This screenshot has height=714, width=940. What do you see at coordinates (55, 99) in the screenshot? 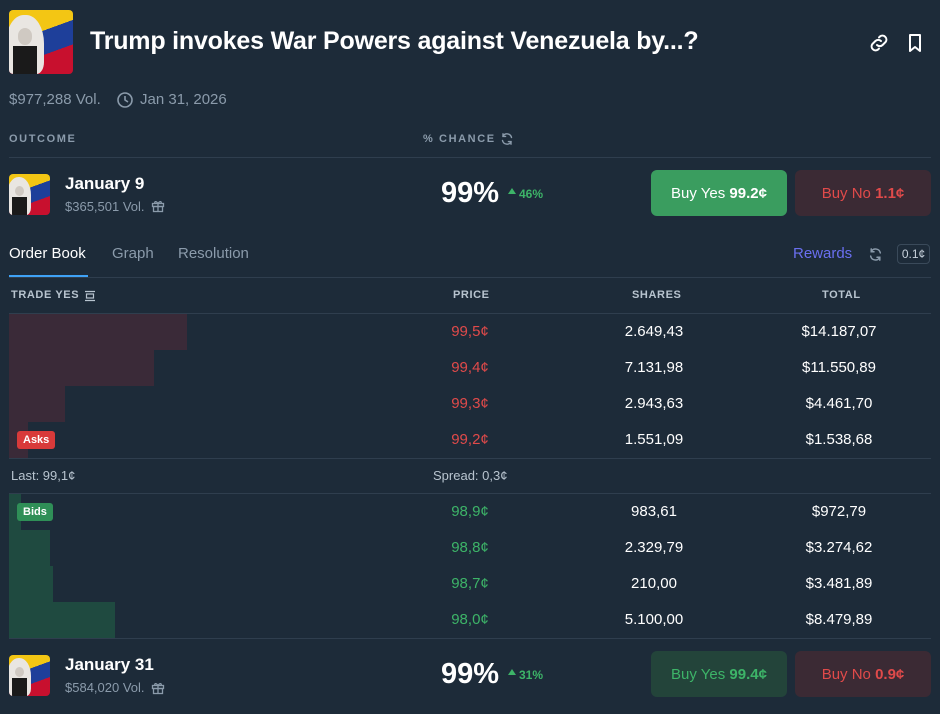
I see `market-volume: $977,288 Vol.` at bounding box center [55, 99].